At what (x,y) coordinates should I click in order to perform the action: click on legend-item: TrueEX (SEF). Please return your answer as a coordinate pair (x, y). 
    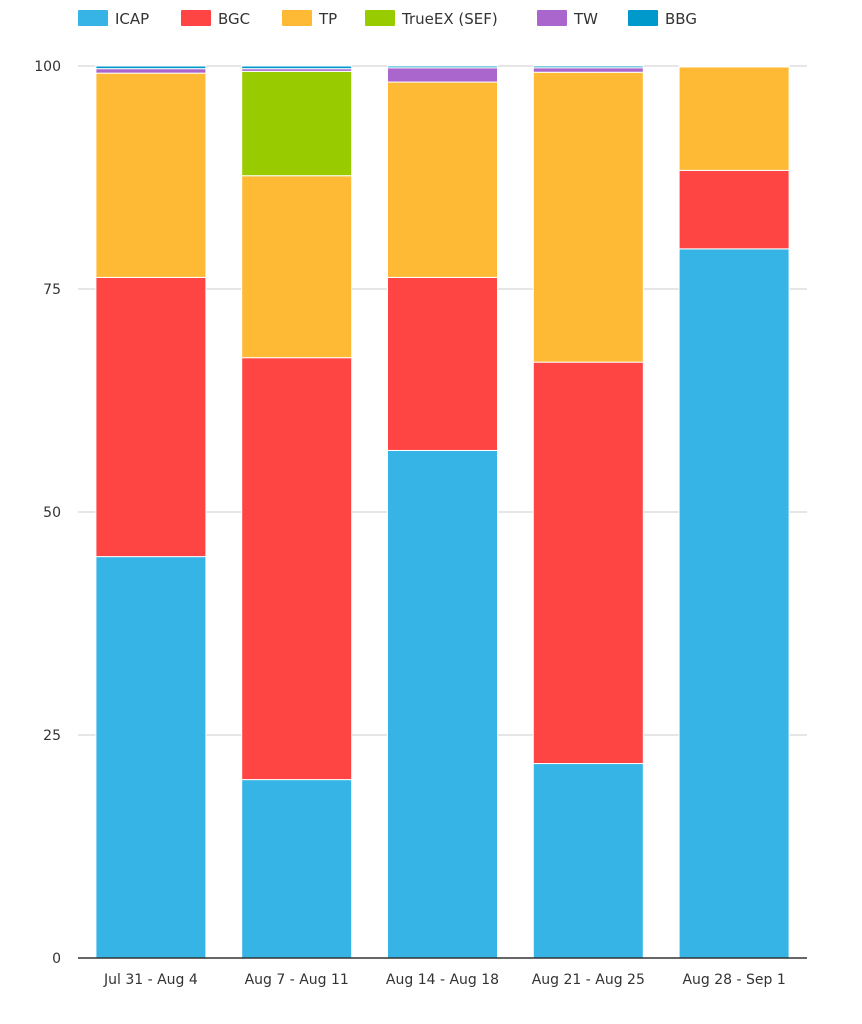
    Looking at the image, I should click on (431, 19).